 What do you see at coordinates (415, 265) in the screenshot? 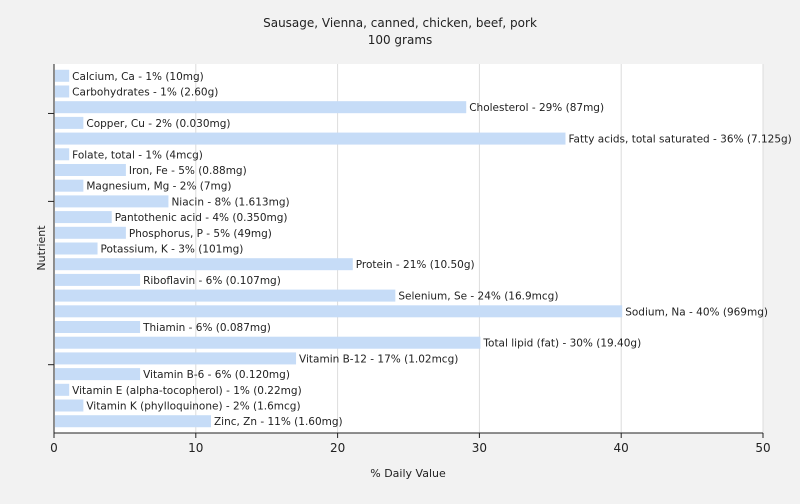
I see `bar-label: Protein - 21% (10.50g)` at bounding box center [415, 265].